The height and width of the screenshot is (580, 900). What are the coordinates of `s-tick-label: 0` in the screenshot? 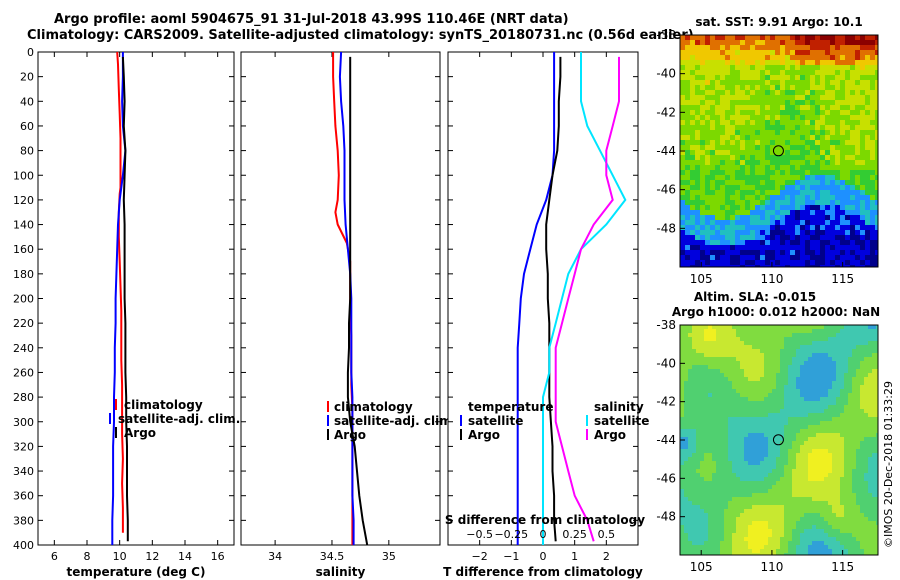 It's located at (543, 534).